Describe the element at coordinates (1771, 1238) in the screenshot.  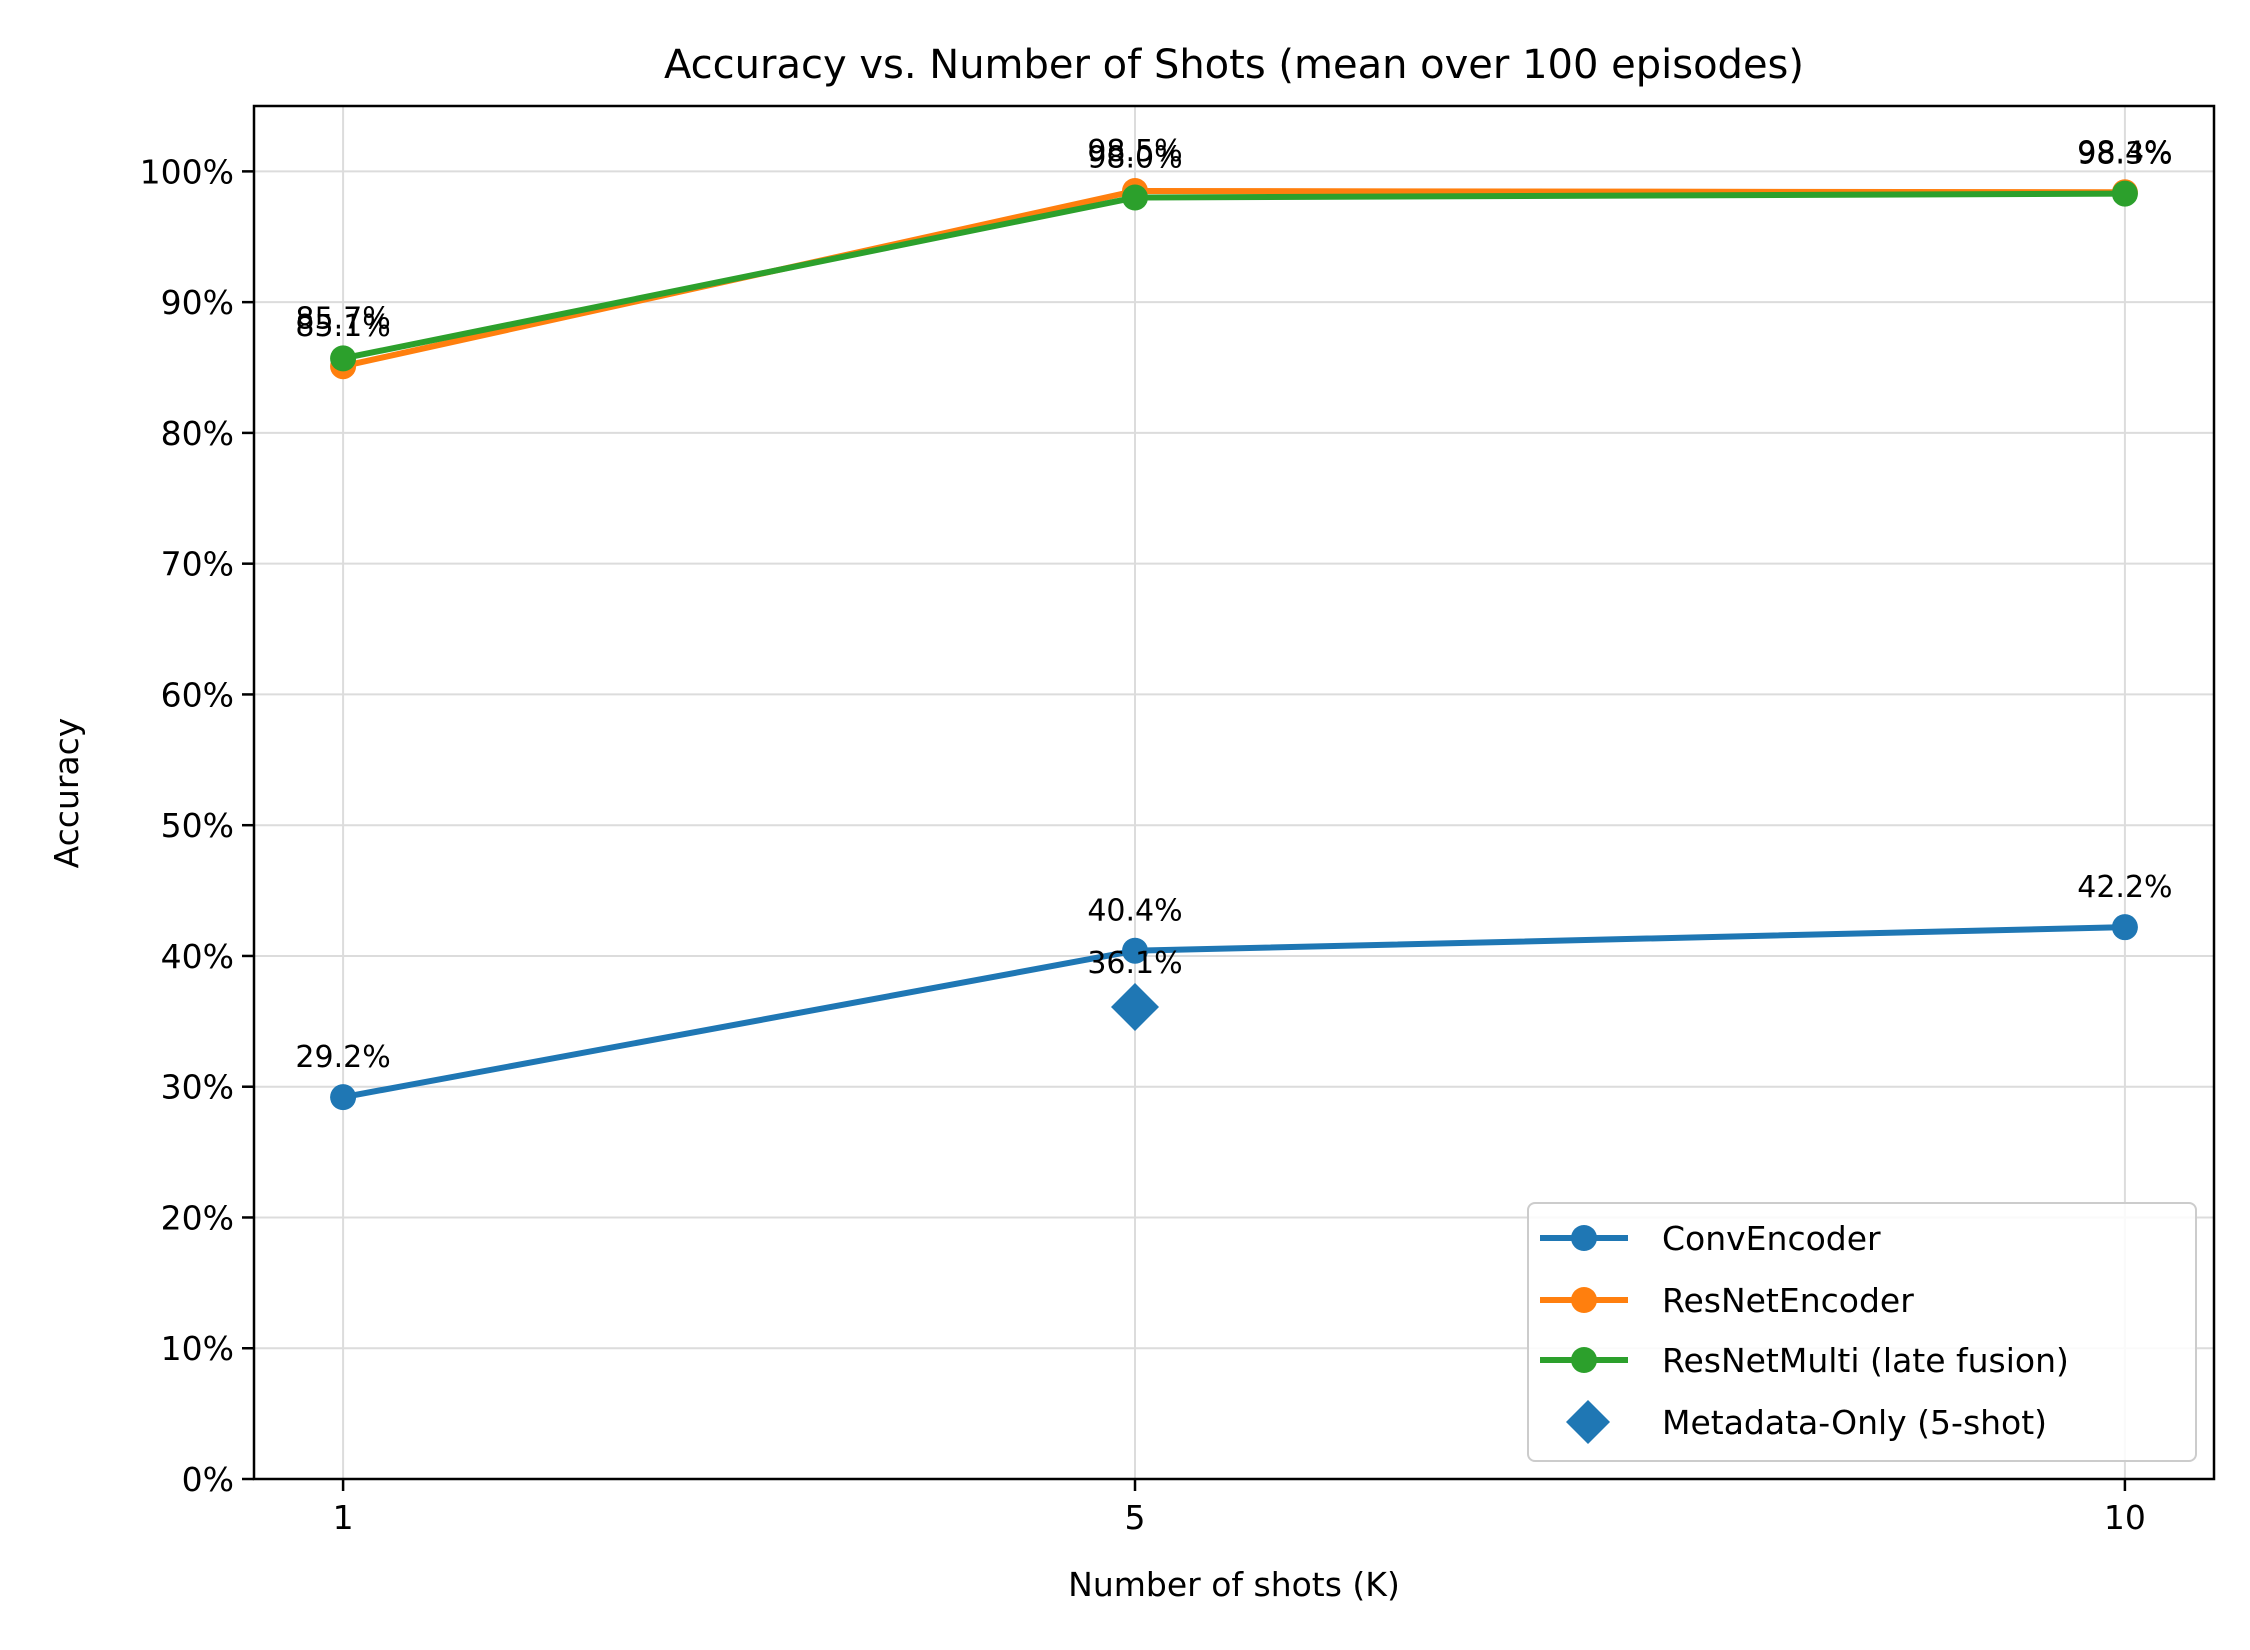
I see `legend-entry-label: ConvEncoder` at that location.